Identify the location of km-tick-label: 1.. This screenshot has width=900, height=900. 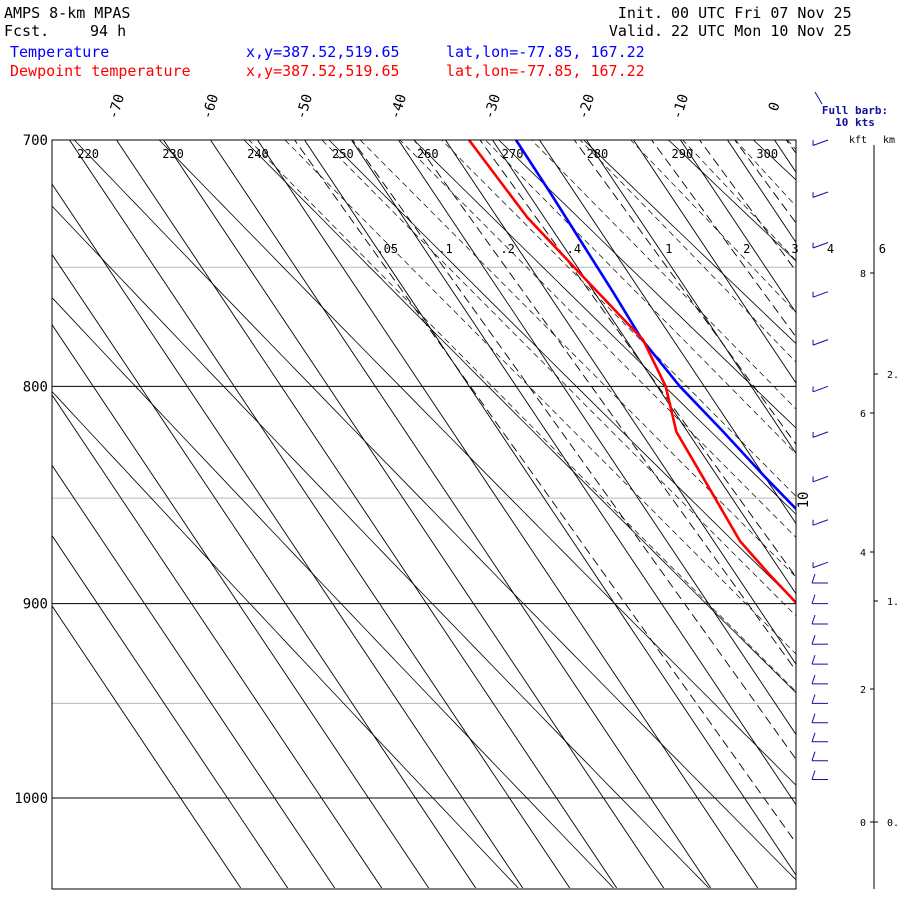
(893, 602).